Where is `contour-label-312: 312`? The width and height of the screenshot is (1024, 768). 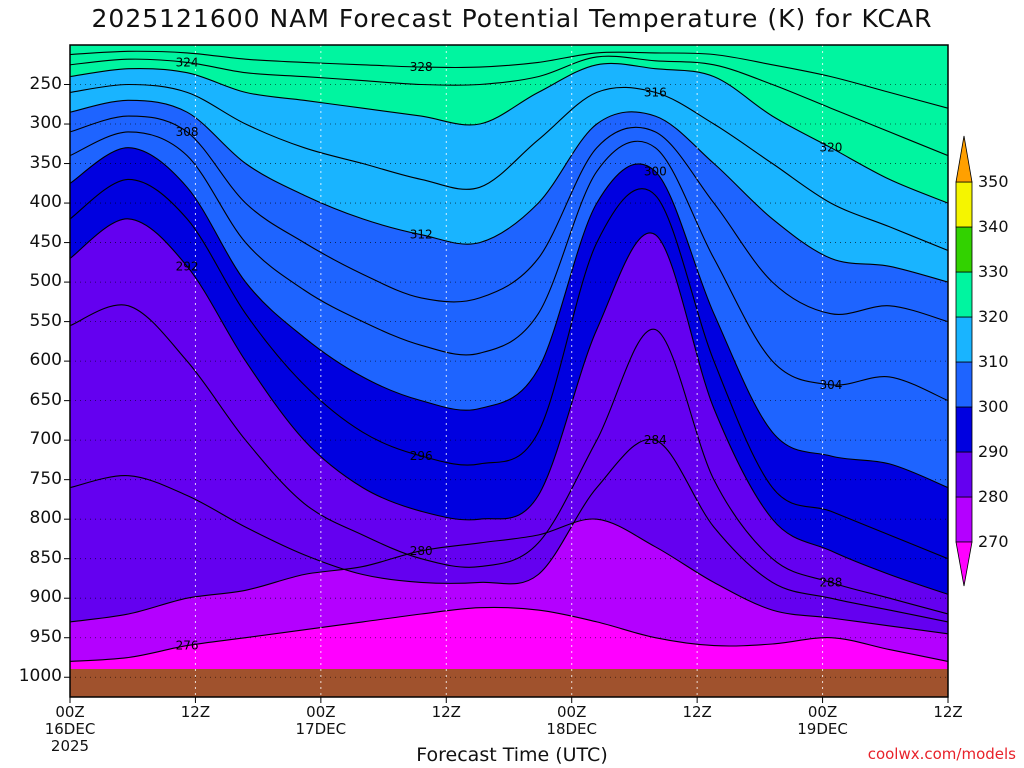
contour-label-312: 312 is located at coordinates (421, 235).